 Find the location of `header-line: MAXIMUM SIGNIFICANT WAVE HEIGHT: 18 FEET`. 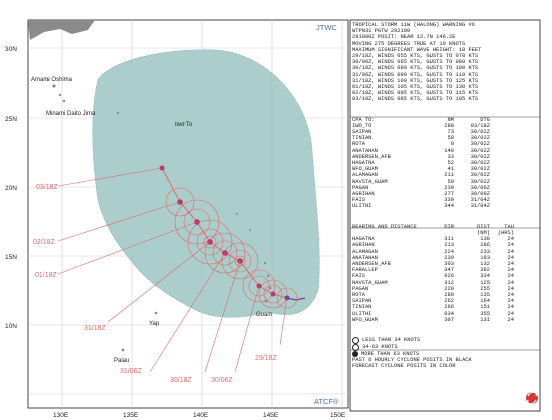

header-line: MAXIMUM SIGNIFICANT WAVE HEIGHT: 18 FEET is located at coordinates (417, 49).